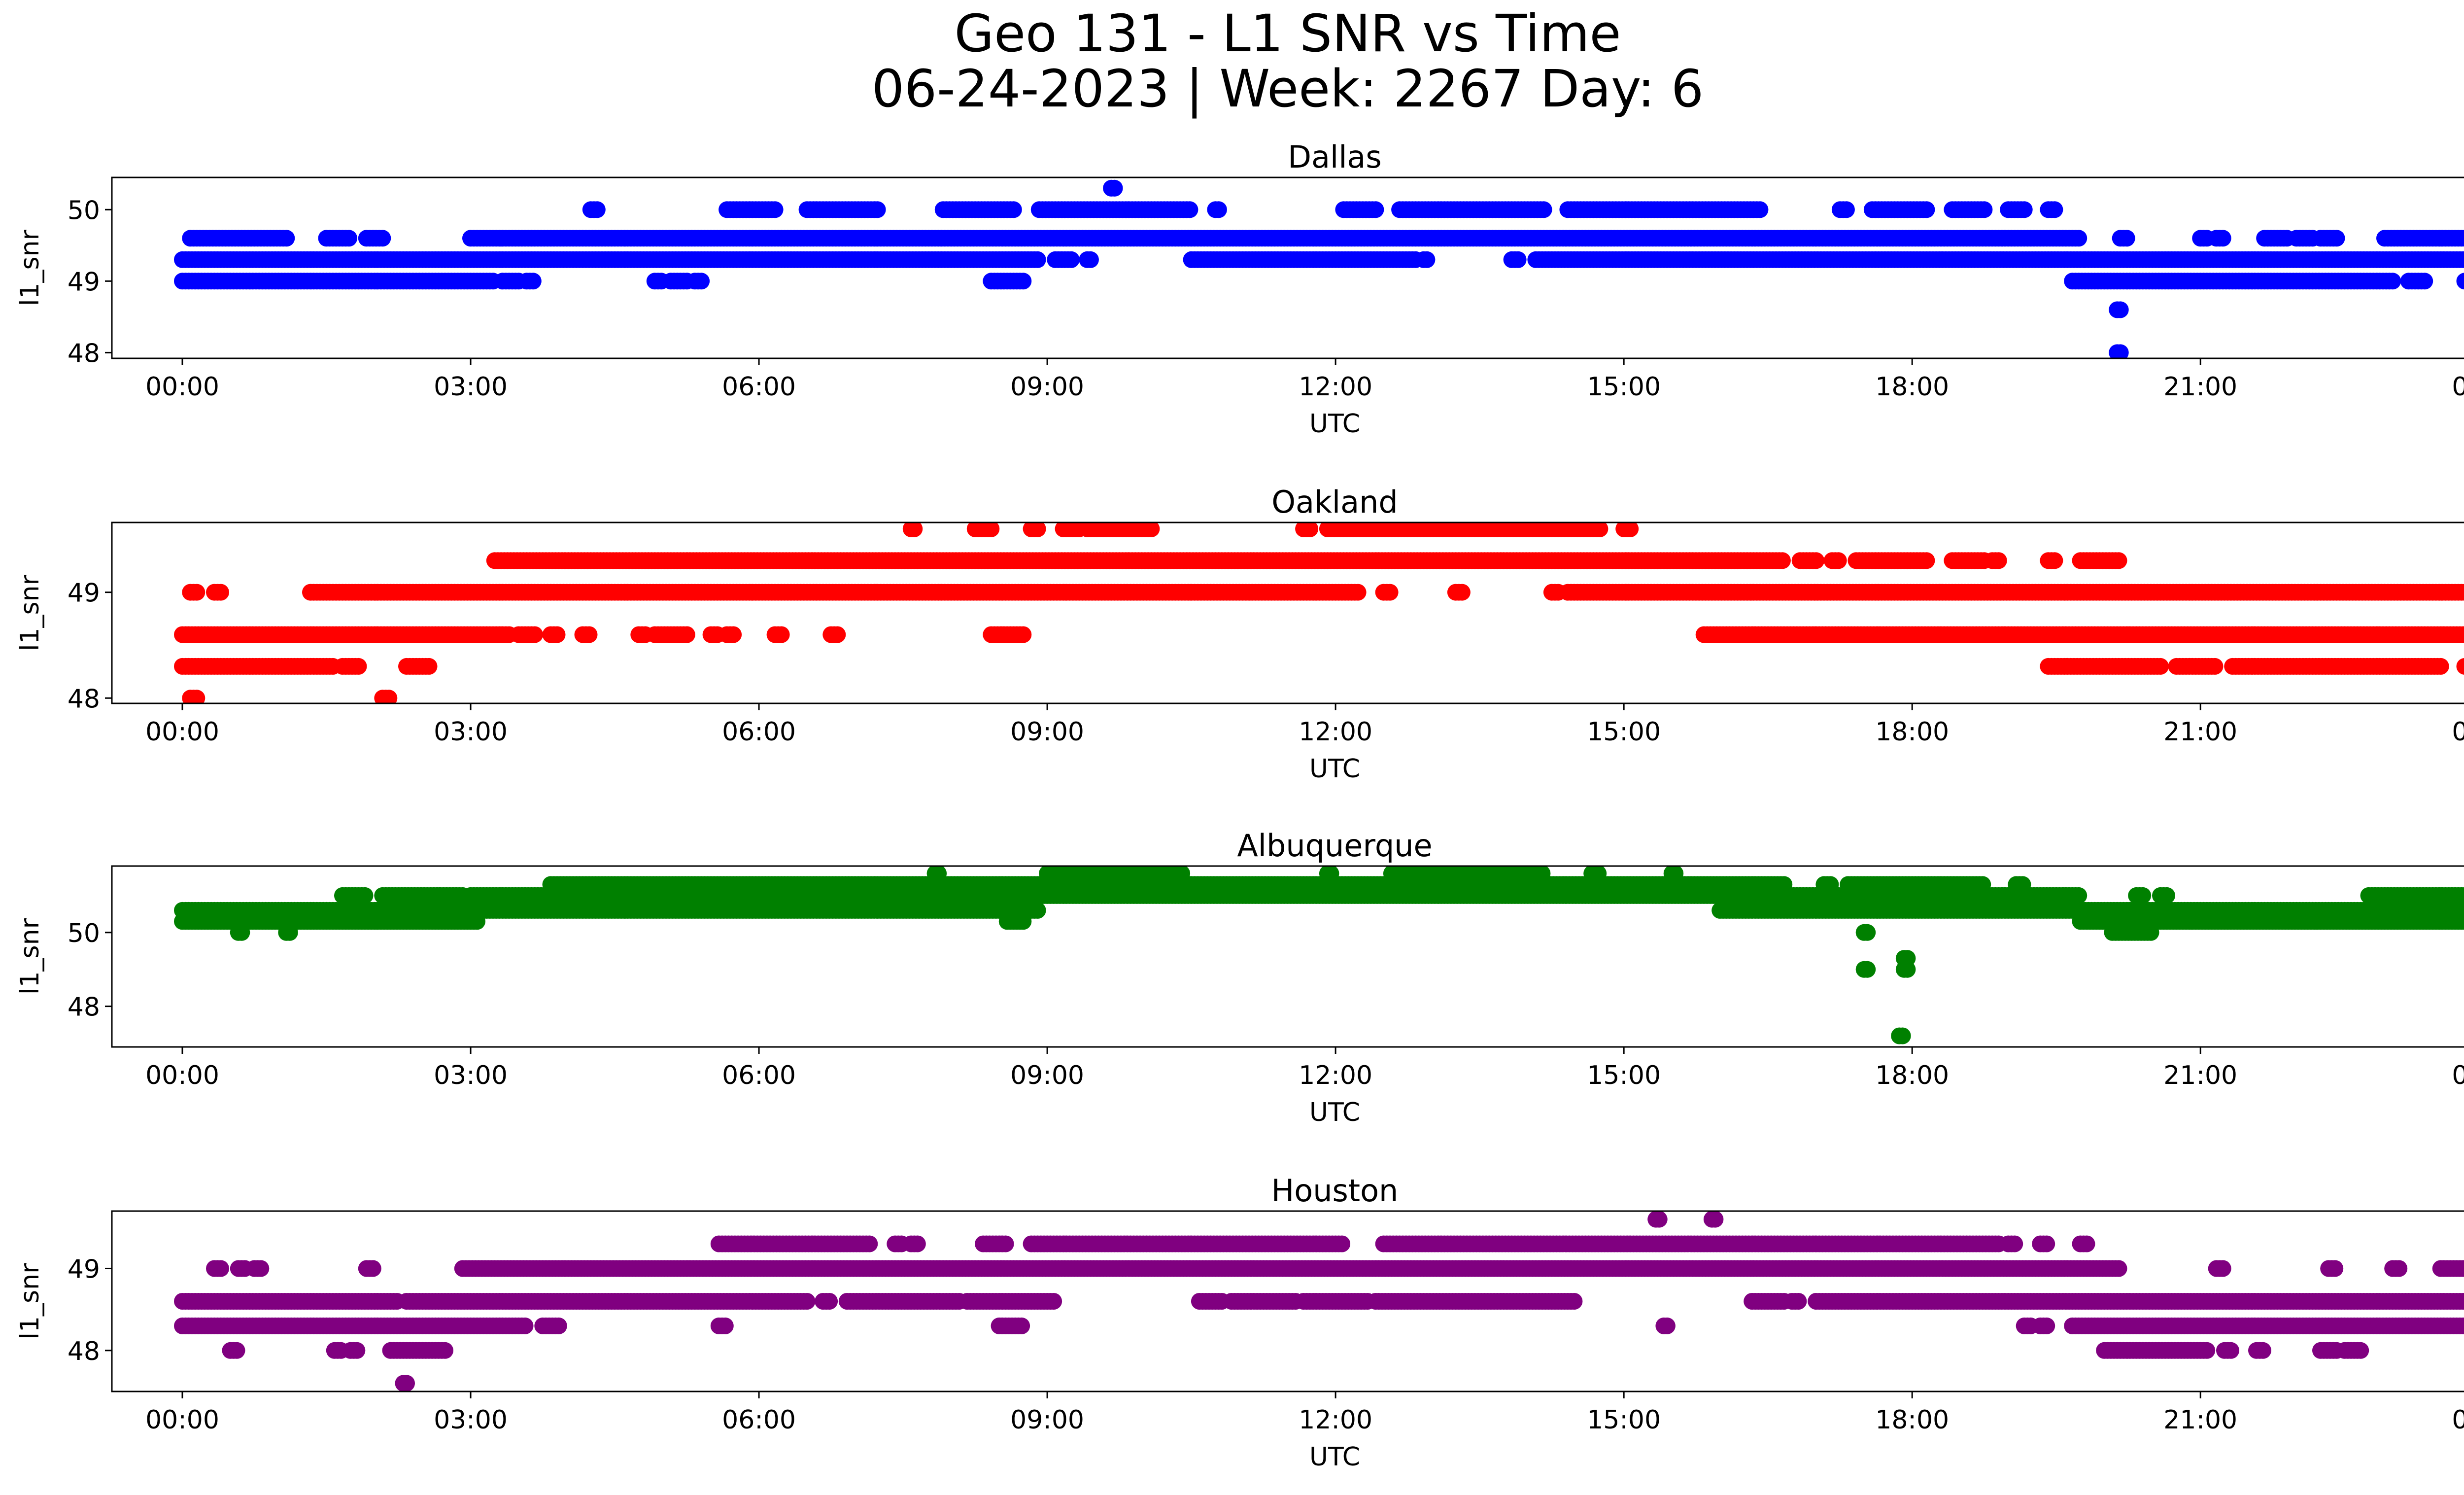 This screenshot has width=2464, height=1495. I want to click on figure-title-line-2: 06-24-2023 | Week: 2267 Day: 6, so click(1287, 89).